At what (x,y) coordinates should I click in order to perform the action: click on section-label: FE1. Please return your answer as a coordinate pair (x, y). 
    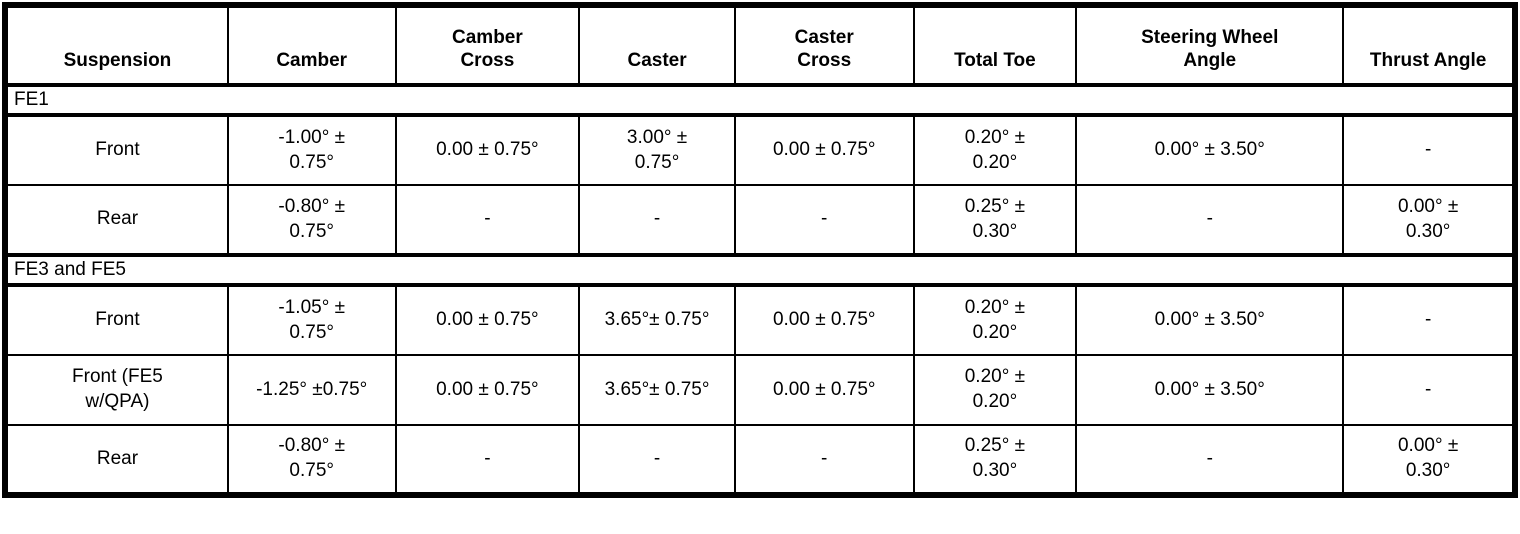
    Looking at the image, I should click on (760, 100).